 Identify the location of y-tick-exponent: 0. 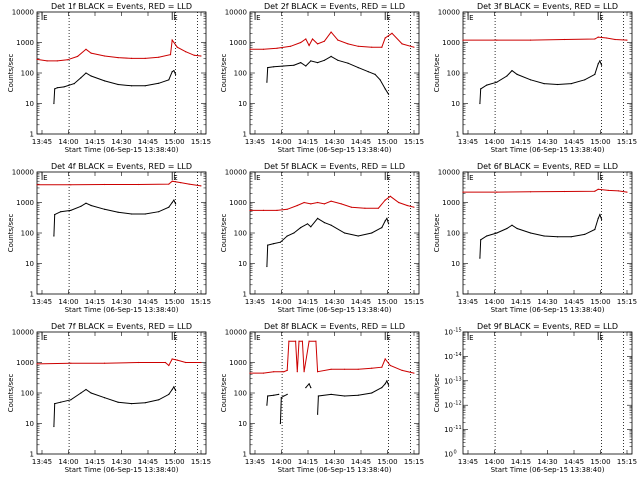
(455, 453).